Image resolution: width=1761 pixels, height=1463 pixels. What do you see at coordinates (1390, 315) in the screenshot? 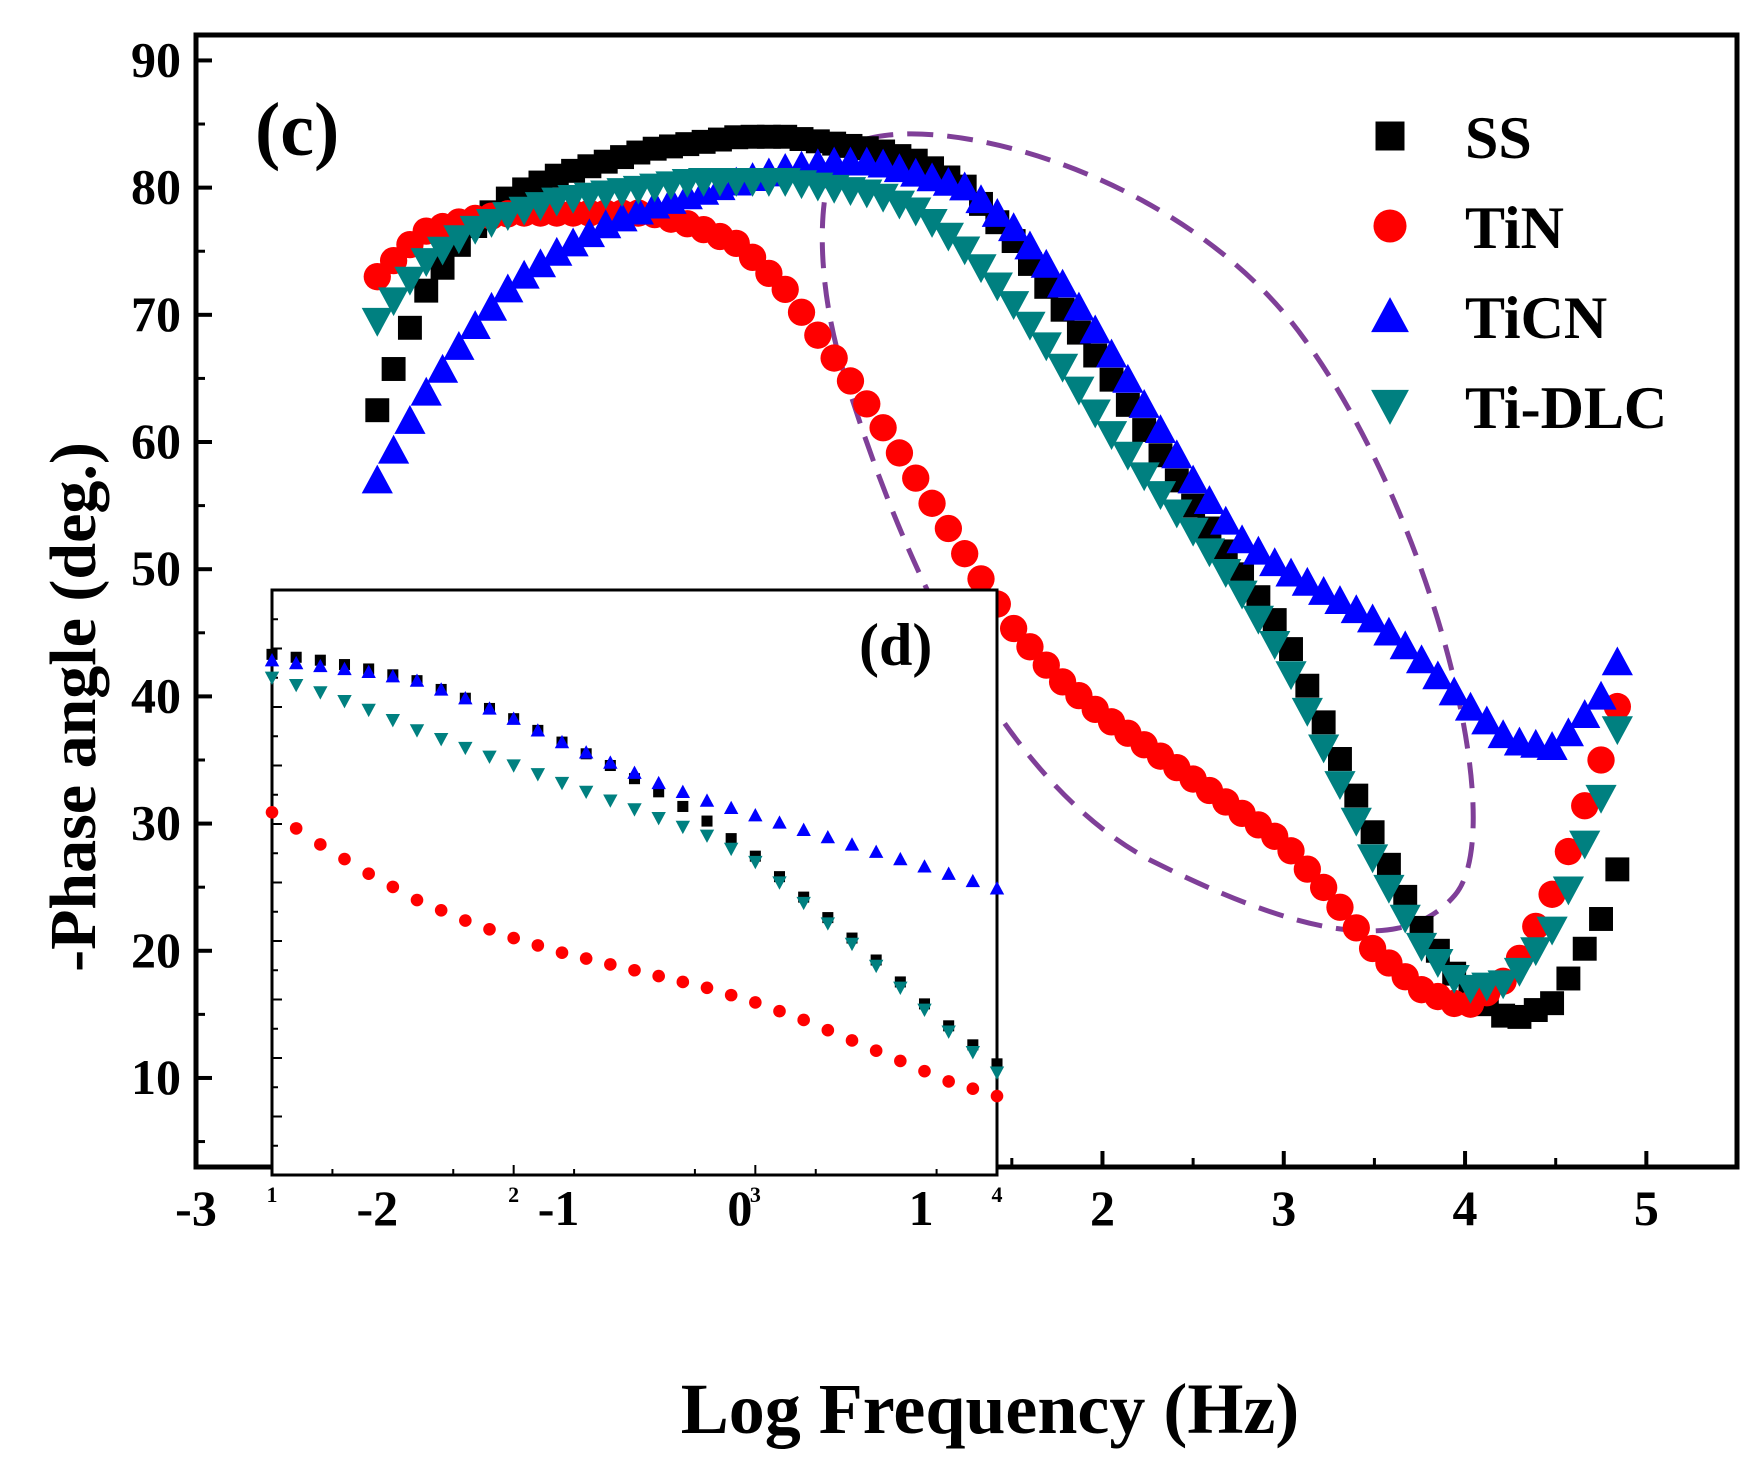
I see `legend-marker-ticn` at bounding box center [1390, 315].